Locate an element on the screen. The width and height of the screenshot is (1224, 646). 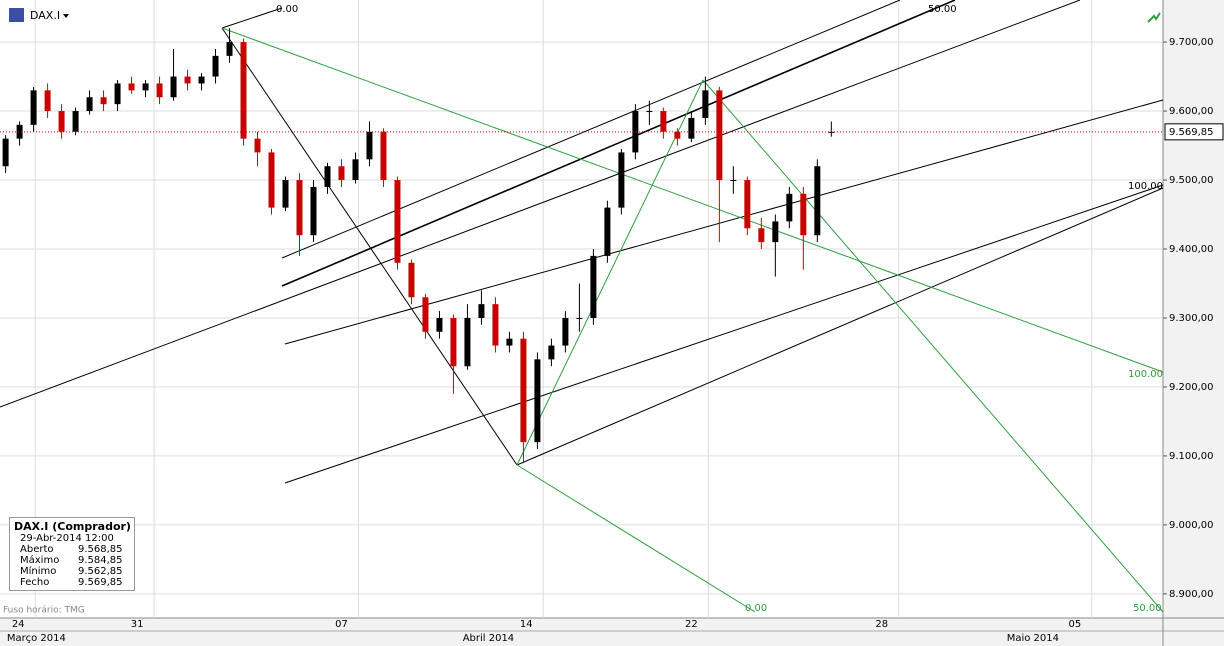
info-key: Aberto is located at coordinates (37, 549).